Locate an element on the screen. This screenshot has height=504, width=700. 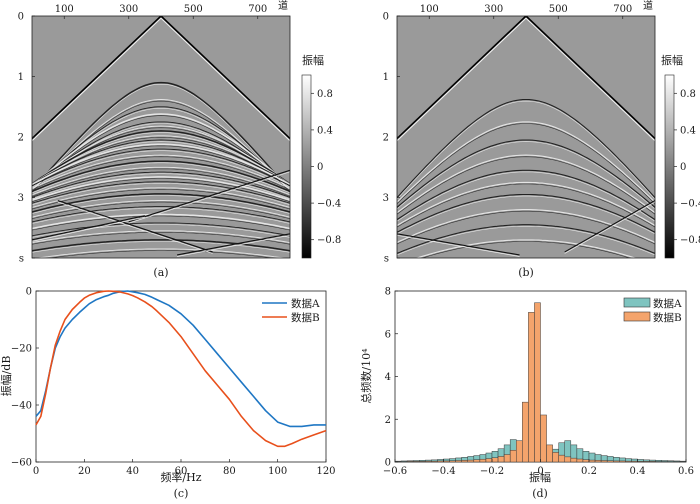
legend-swatch-b-d is located at coordinates (637, 316).